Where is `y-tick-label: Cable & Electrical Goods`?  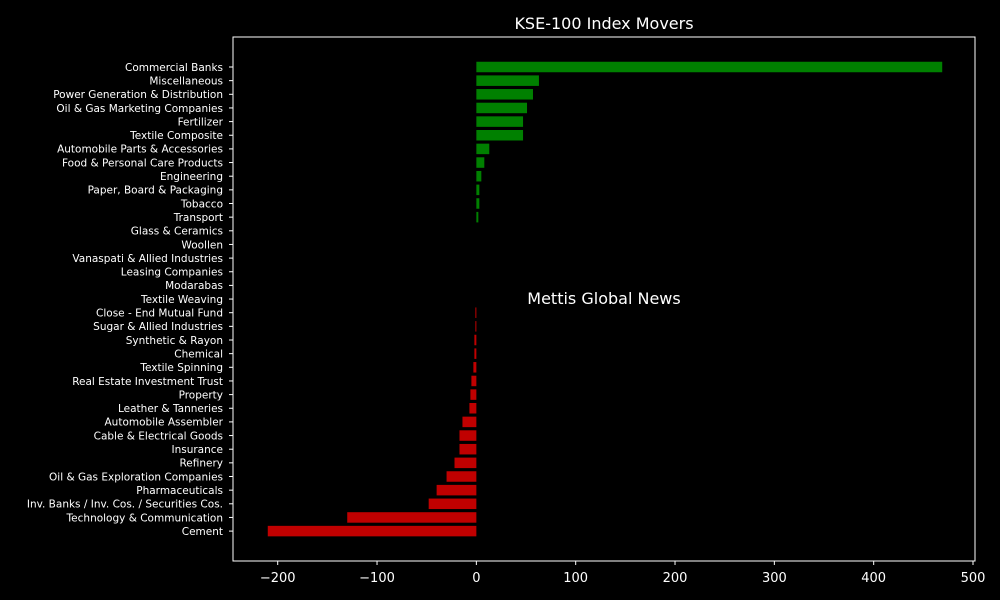
y-tick-label: Cable & Electrical Goods is located at coordinates (158, 436).